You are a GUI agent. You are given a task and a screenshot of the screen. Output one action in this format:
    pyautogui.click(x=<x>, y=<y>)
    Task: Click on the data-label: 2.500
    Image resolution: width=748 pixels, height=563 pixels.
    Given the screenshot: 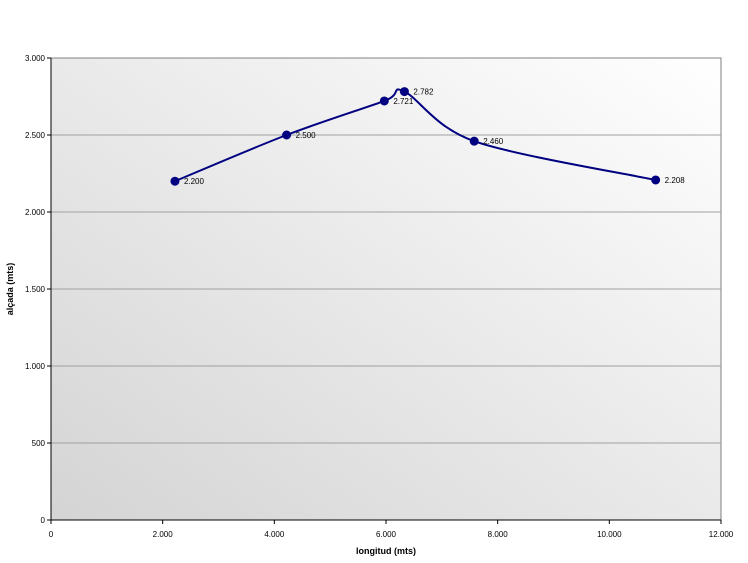 What is the action you would take?
    pyautogui.click(x=306, y=135)
    